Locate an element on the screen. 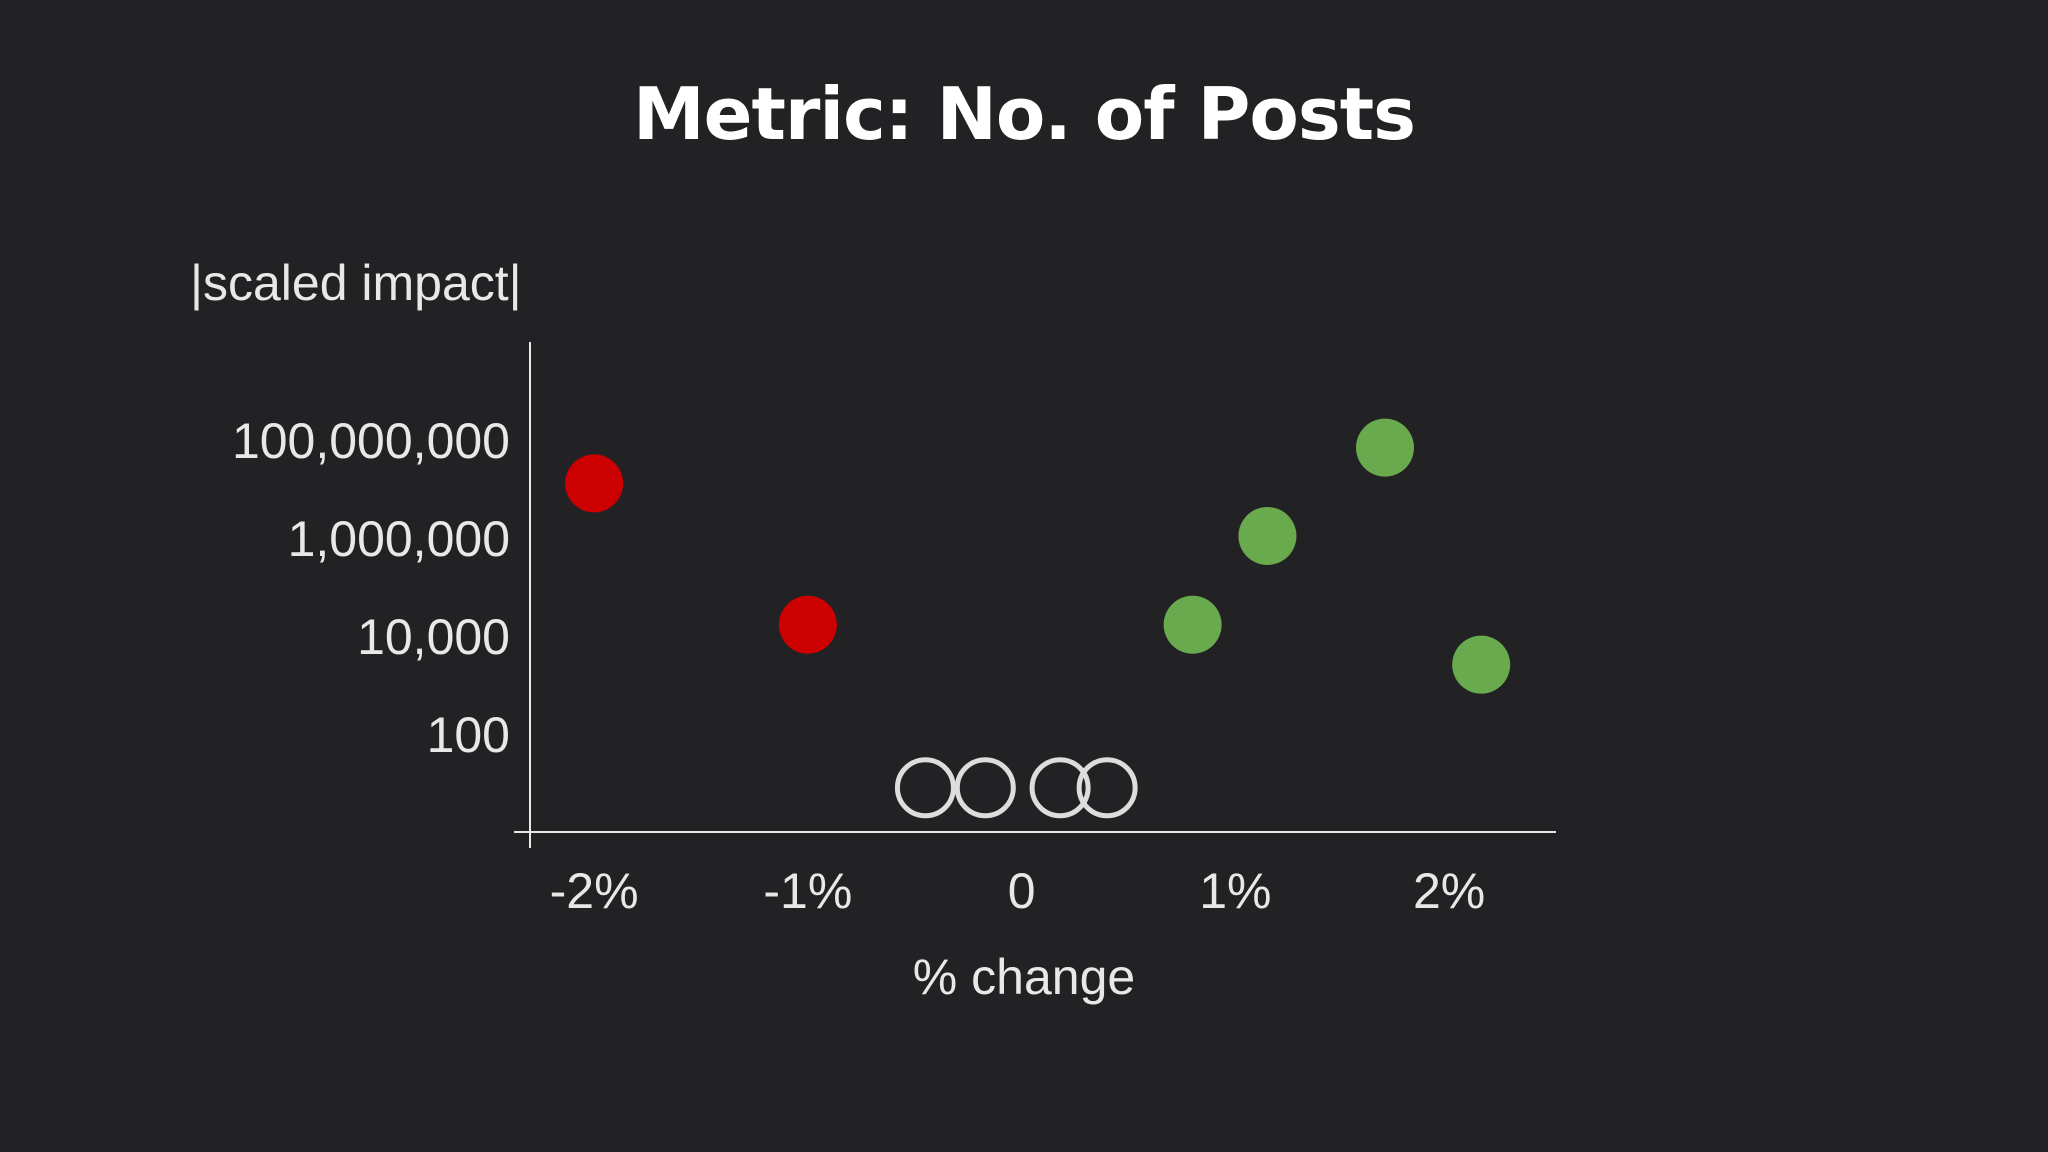  x-axis-label: % change is located at coordinates (1024, 977).